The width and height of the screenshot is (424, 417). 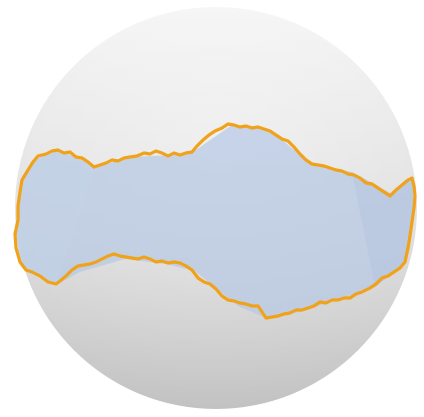 I want to click on region-facet-left, so click(x=56, y=217).